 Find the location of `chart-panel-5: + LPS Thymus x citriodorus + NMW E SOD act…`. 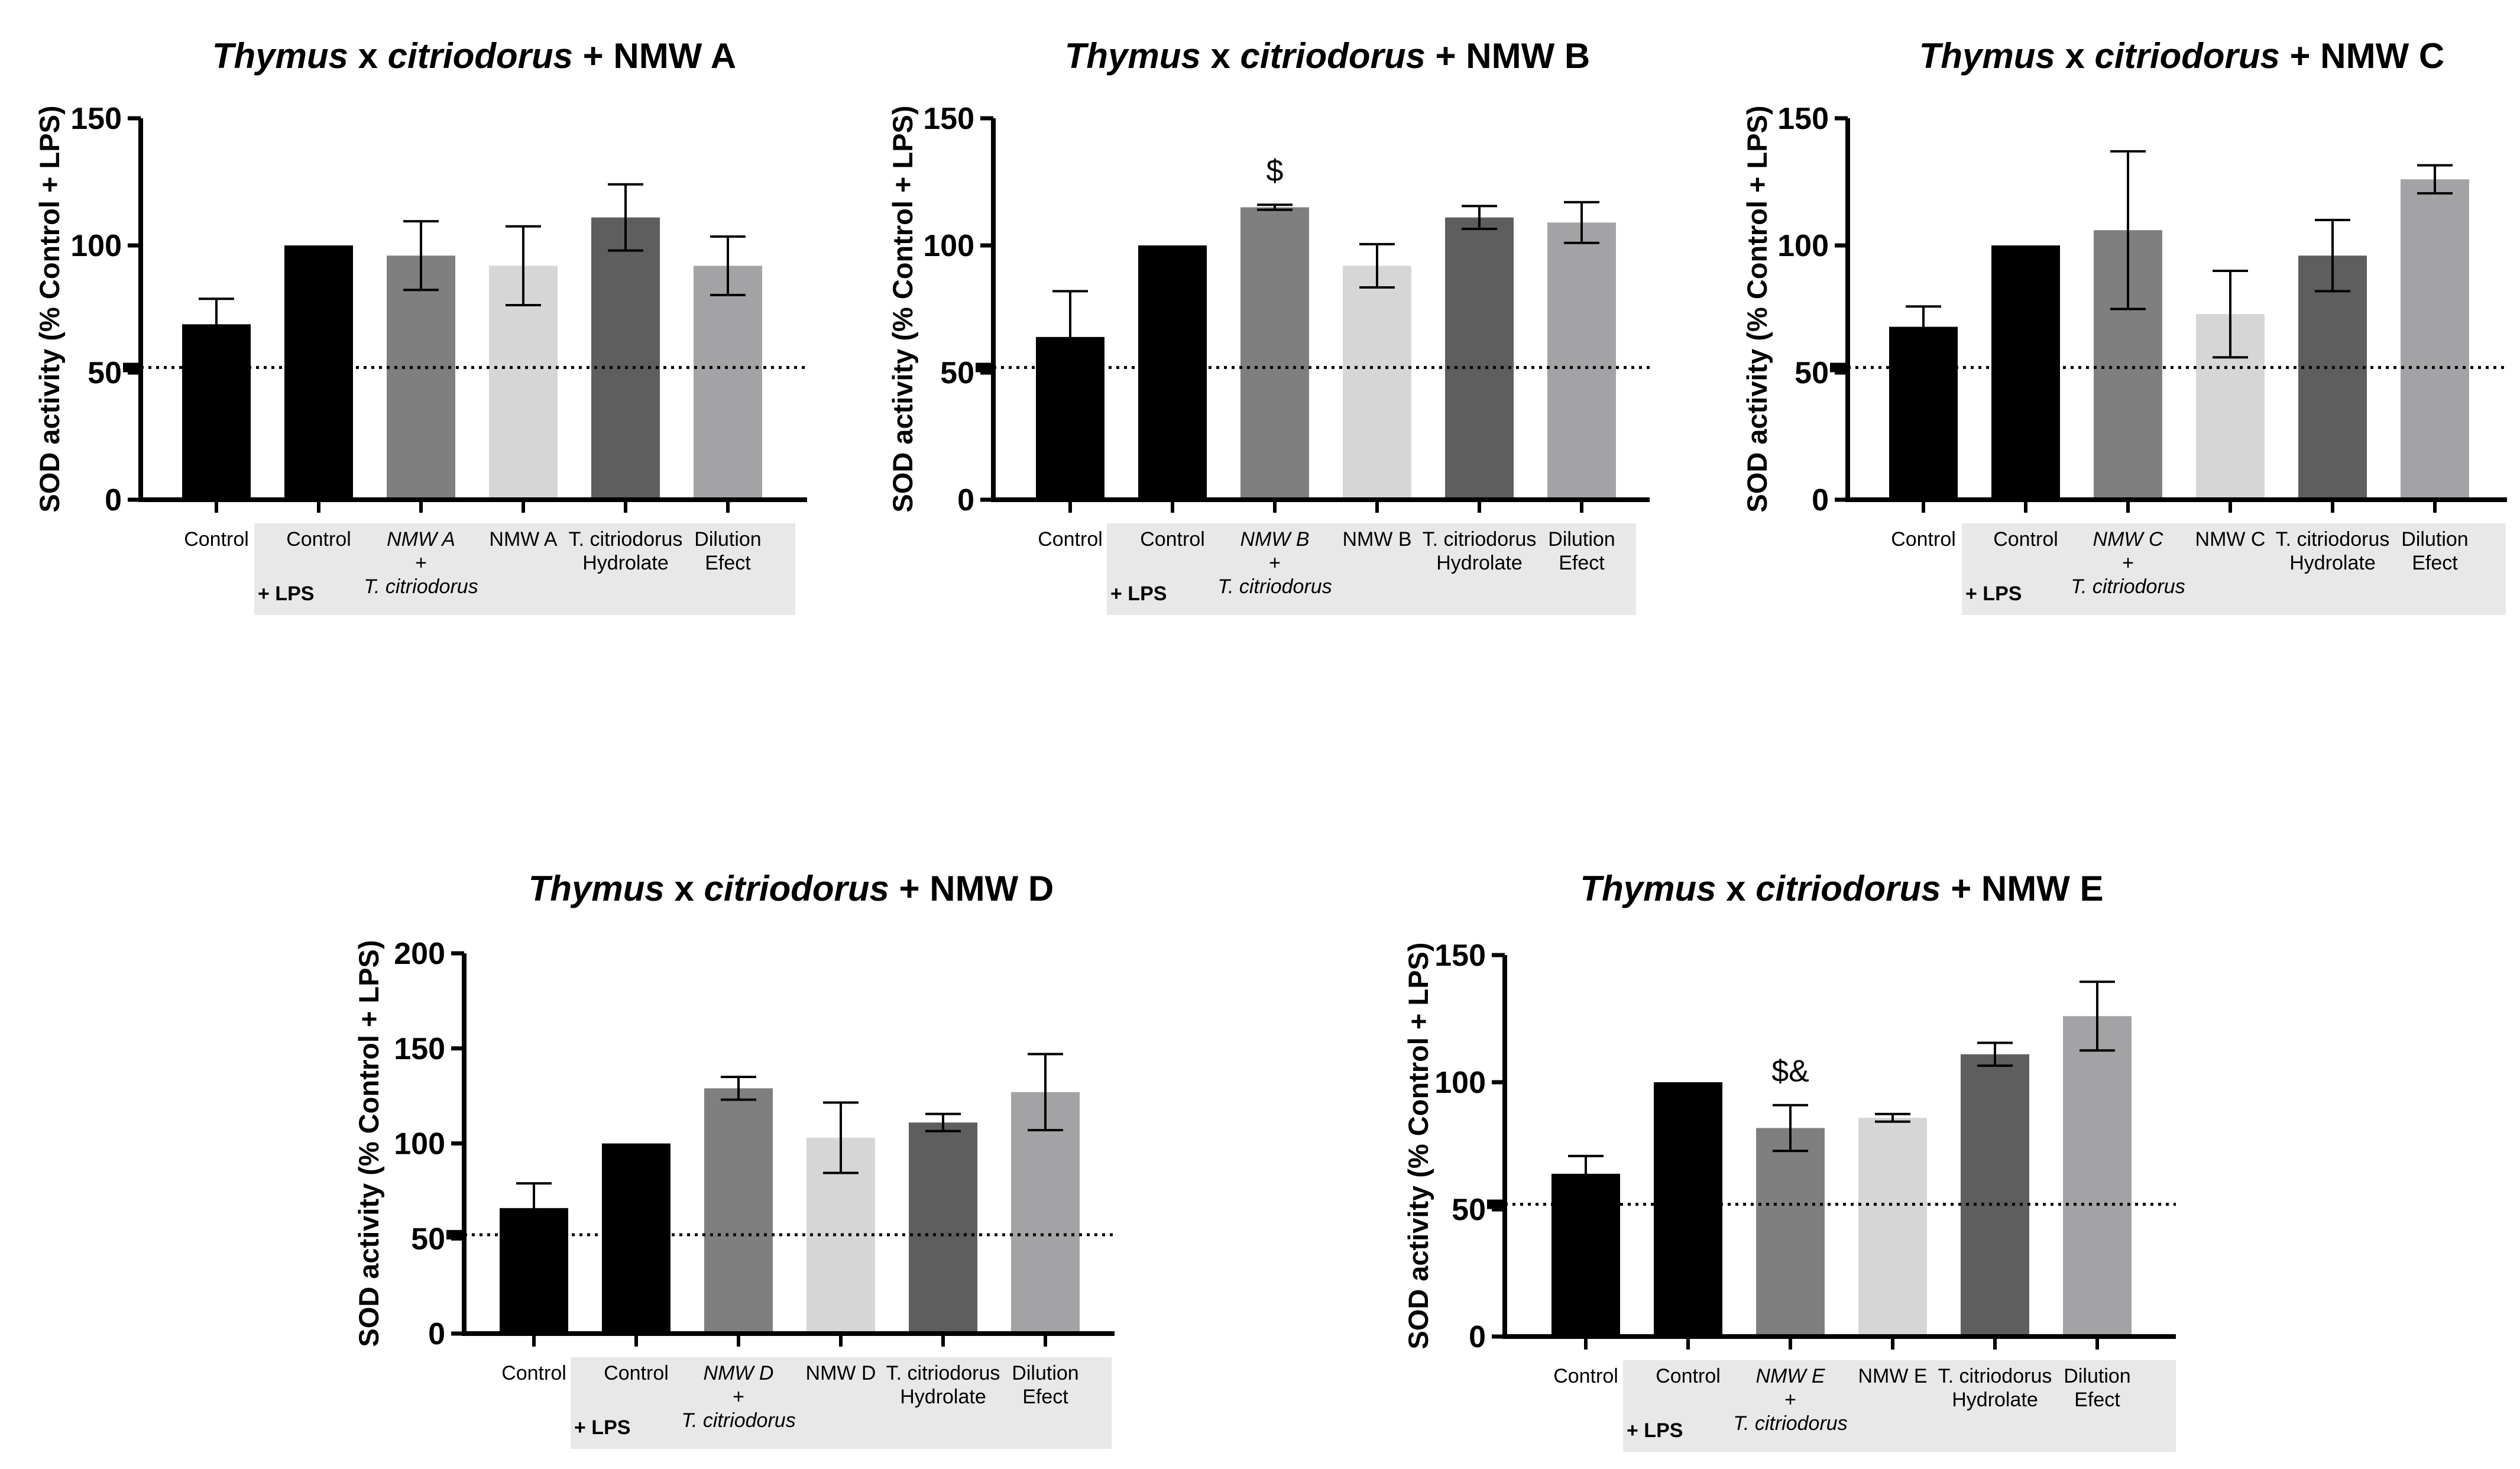

chart-panel-5: + LPS Thymus x citriodorus + NMW E SOD act… is located at coordinates (1789, 1160).